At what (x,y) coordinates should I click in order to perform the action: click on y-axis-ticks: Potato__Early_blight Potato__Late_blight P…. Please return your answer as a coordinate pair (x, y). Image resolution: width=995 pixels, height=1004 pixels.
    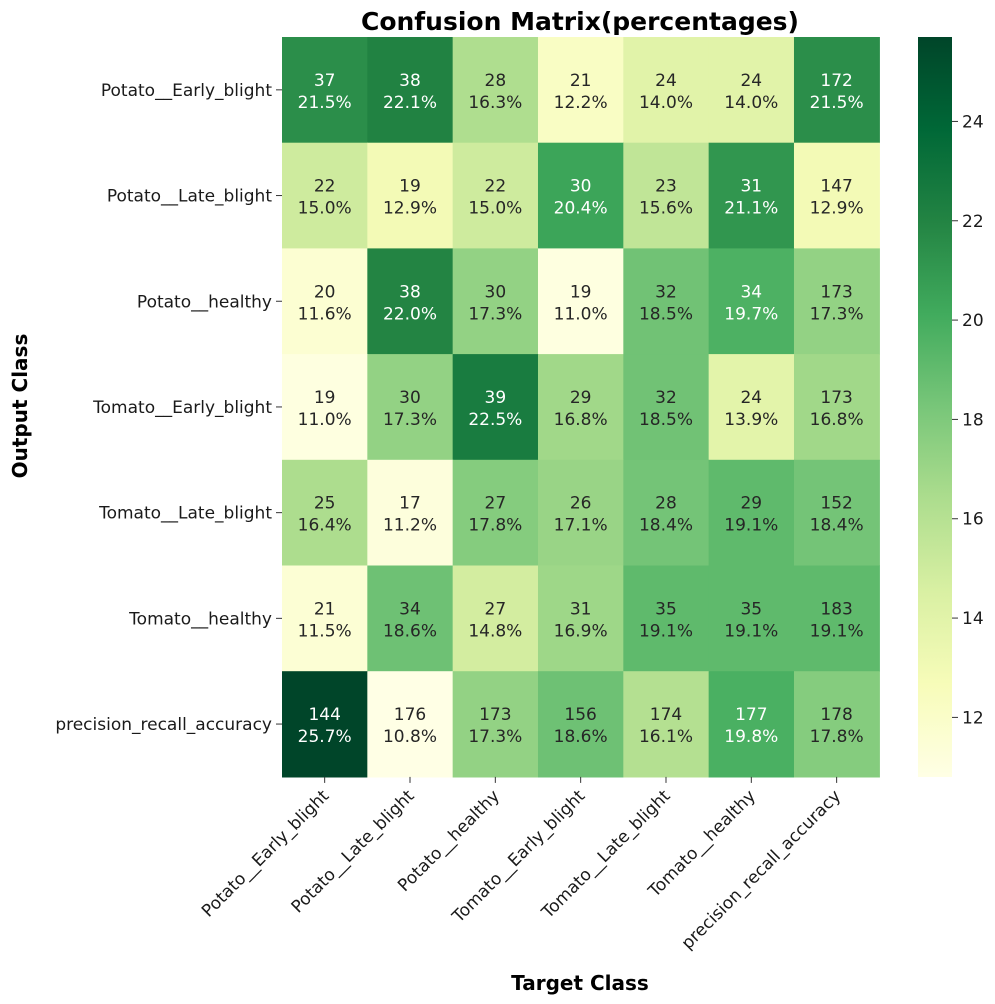
    Looking at the image, I should click on (168, 408).